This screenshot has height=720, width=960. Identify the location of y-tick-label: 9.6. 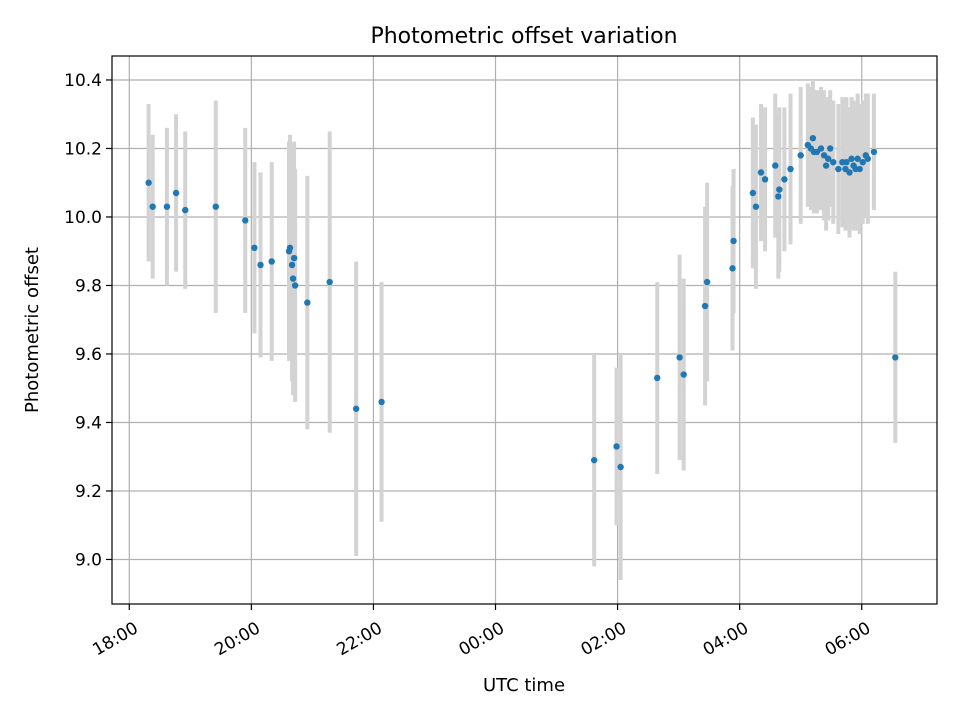
(88, 355).